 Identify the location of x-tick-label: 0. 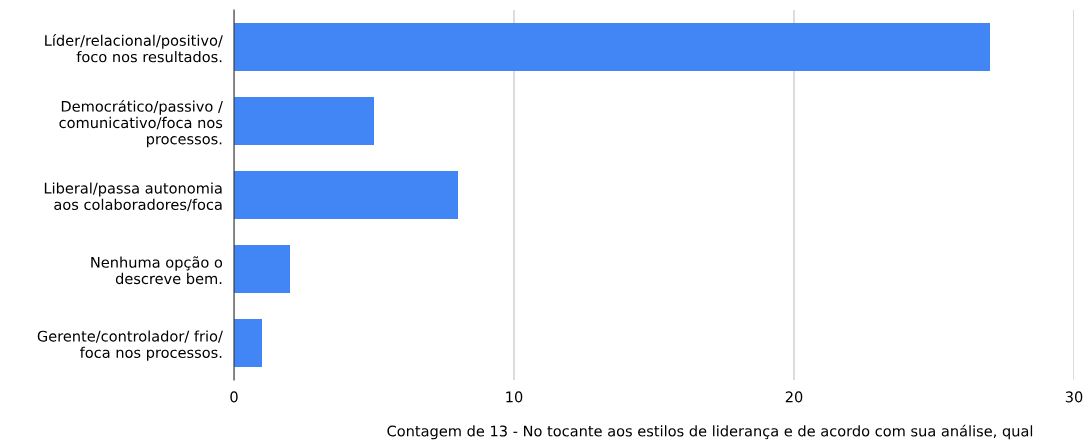
(234, 397).